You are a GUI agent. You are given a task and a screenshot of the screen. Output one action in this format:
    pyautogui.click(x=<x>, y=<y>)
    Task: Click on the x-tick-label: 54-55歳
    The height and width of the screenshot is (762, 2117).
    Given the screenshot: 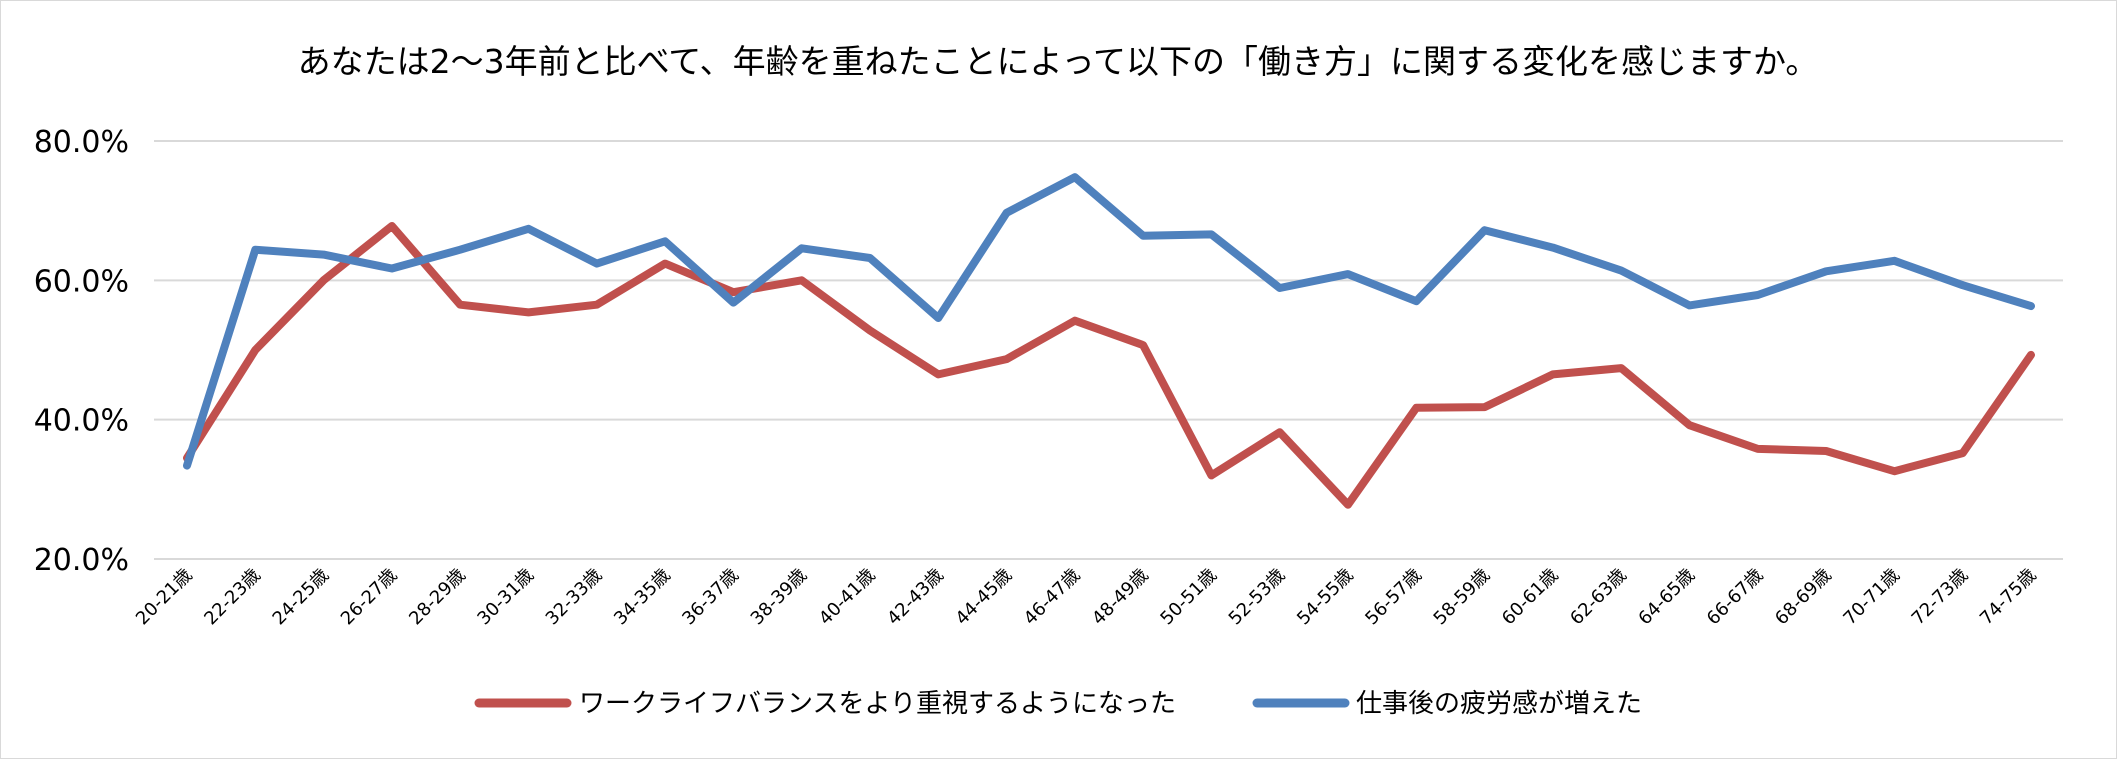 What is the action you would take?
    pyautogui.click(x=1325, y=597)
    